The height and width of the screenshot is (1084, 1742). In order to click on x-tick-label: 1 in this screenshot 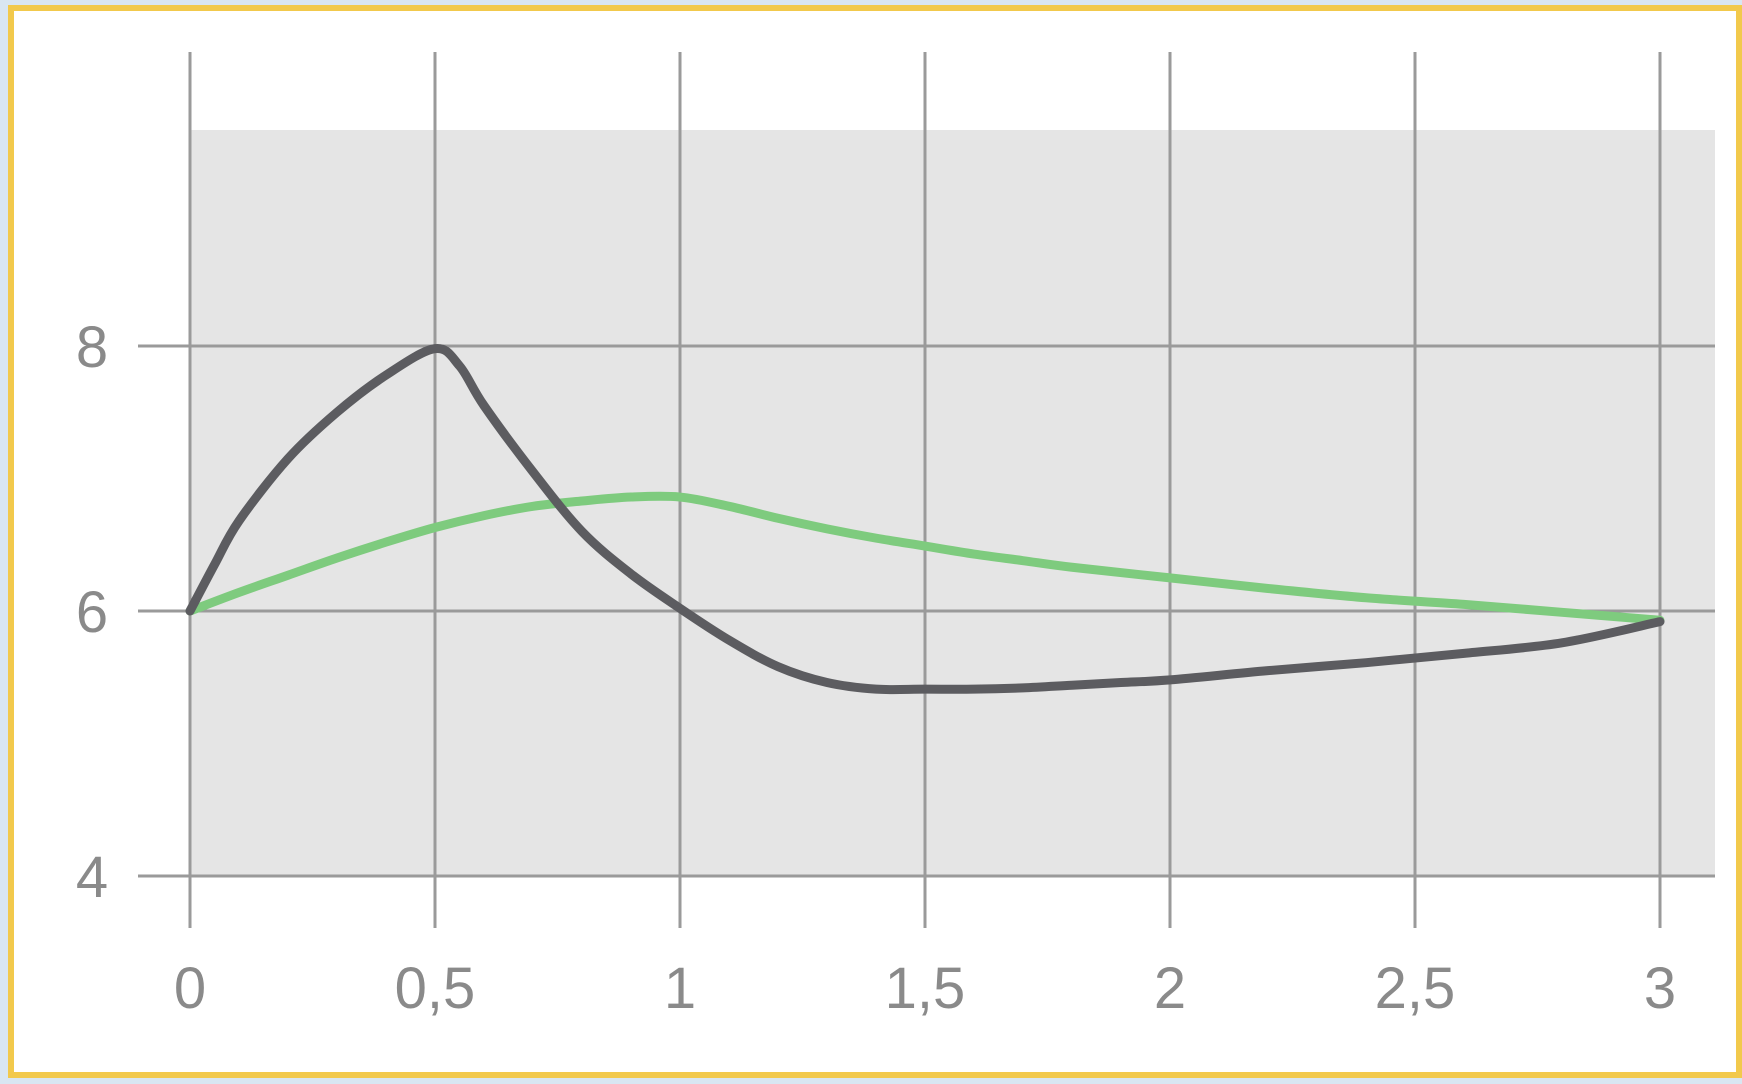, I will do `click(680, 988)`.